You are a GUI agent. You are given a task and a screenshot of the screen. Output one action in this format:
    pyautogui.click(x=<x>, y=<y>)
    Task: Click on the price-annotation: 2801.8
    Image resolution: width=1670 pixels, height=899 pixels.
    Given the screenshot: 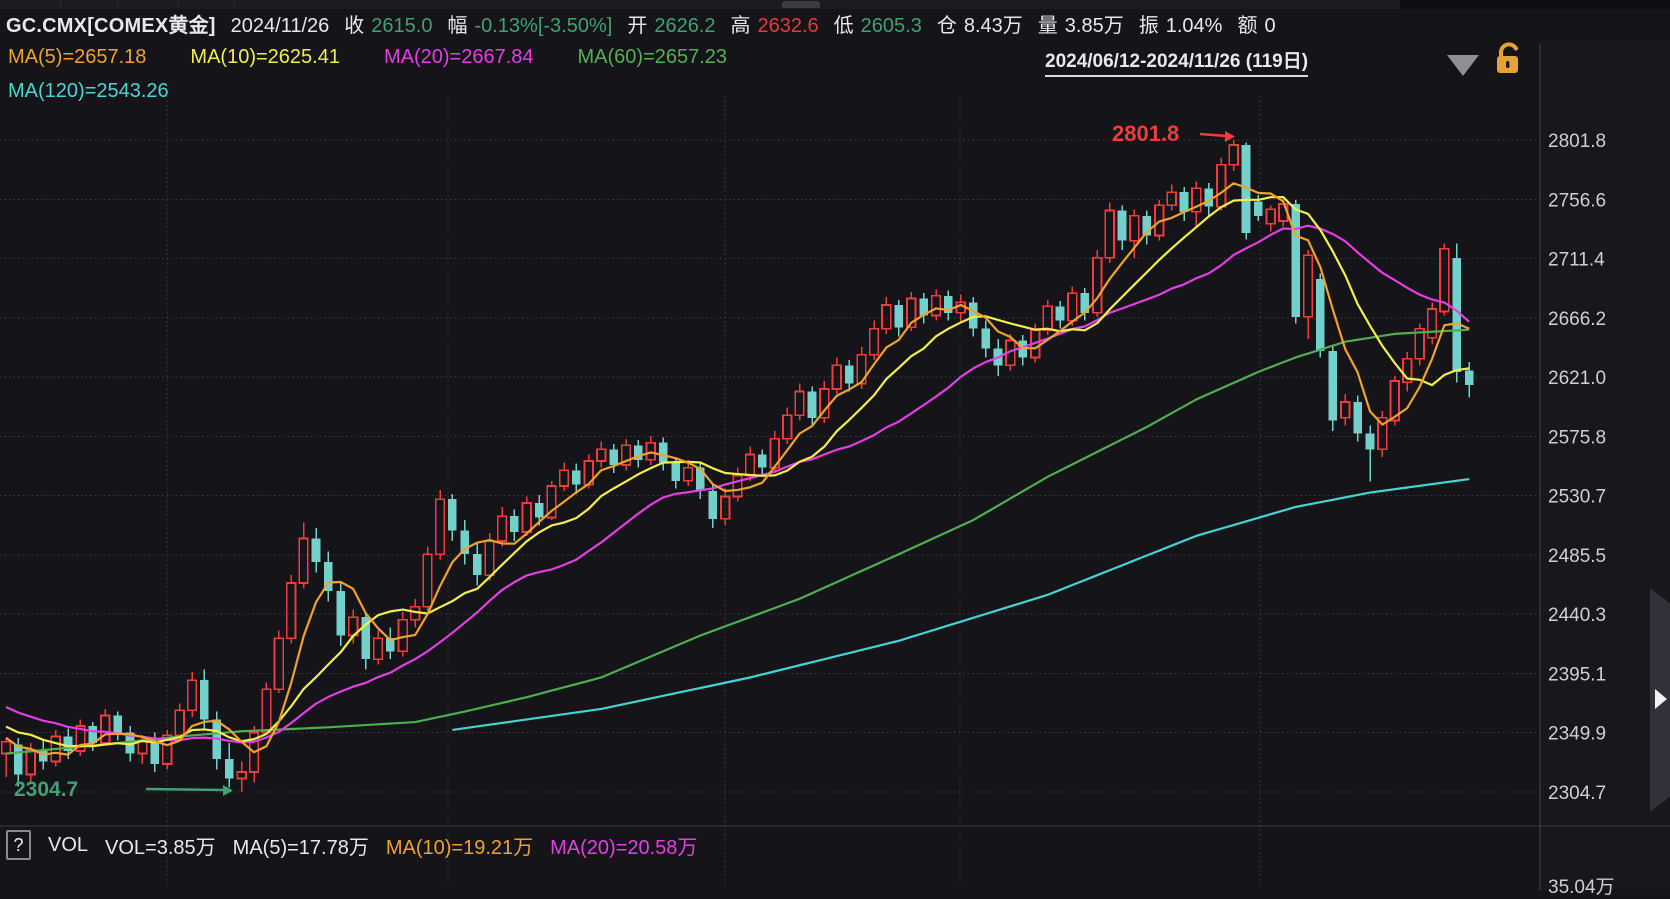 What is the action you would take?
    pyautogui.click(x=1145, y=133)
    